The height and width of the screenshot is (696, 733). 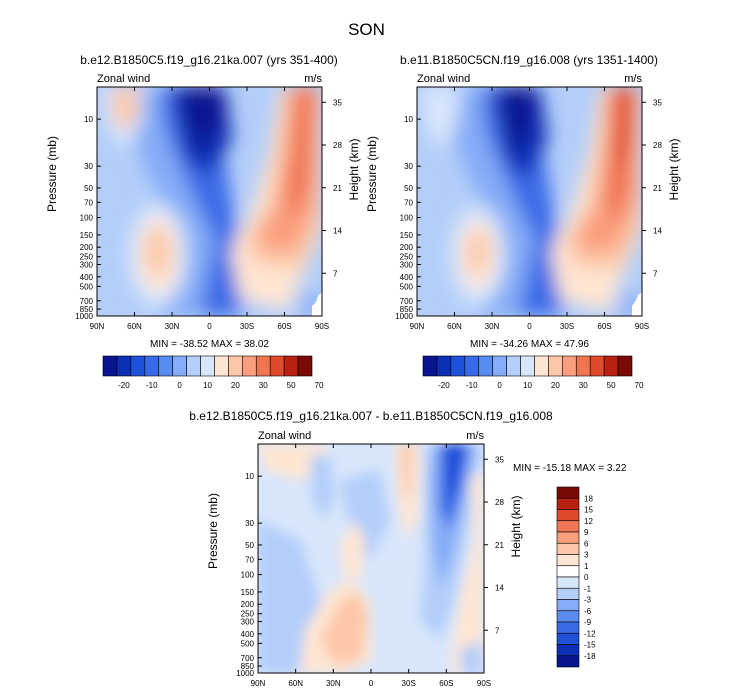 I want to click on panel-3-ytick-label: 30, so click(x=249, y=523).